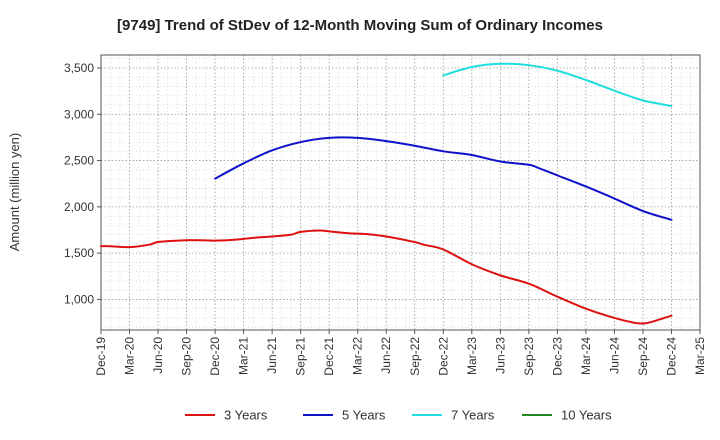 Image resolution: width=720 pixels, height=440 pixels. Describe the element at coordinates (301, 356) in the screenshot. I see `x-tick-label: Sep-21` at that location.